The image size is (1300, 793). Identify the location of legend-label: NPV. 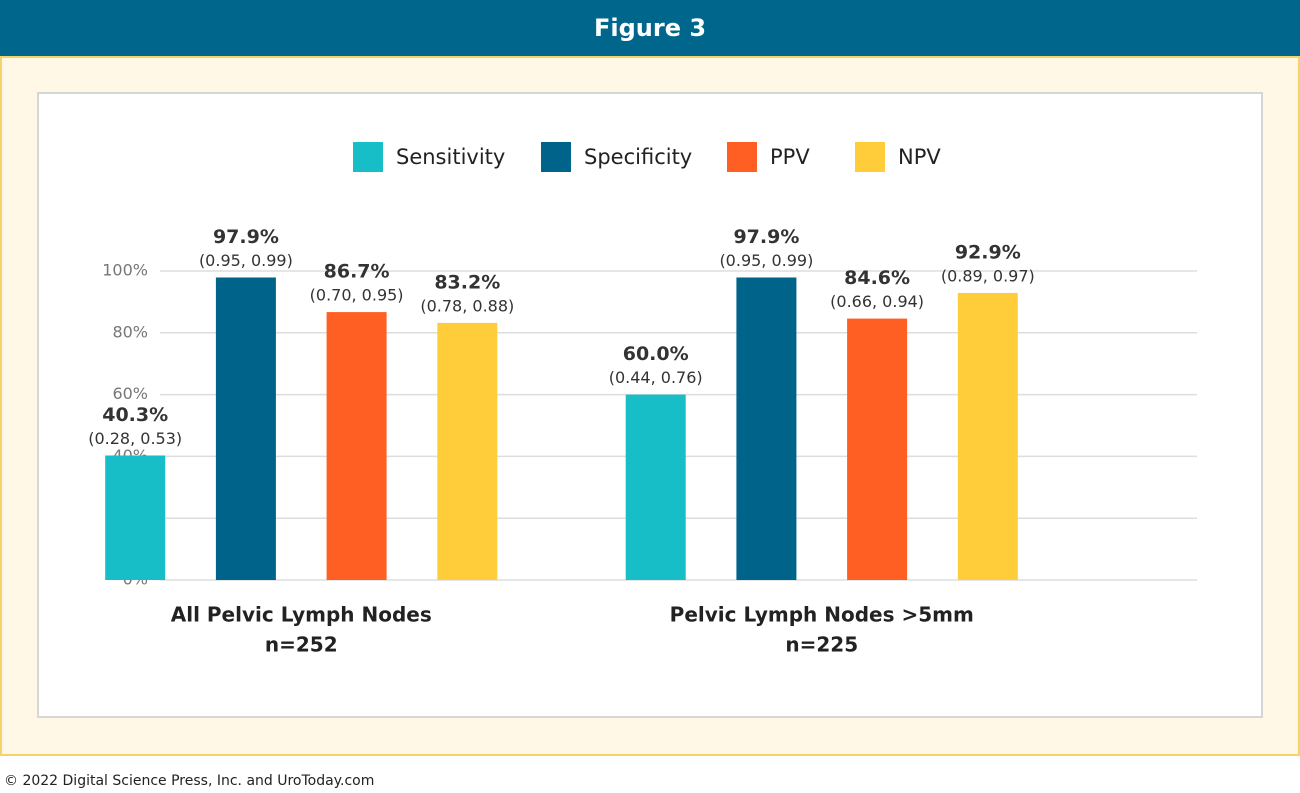
(919, 157).